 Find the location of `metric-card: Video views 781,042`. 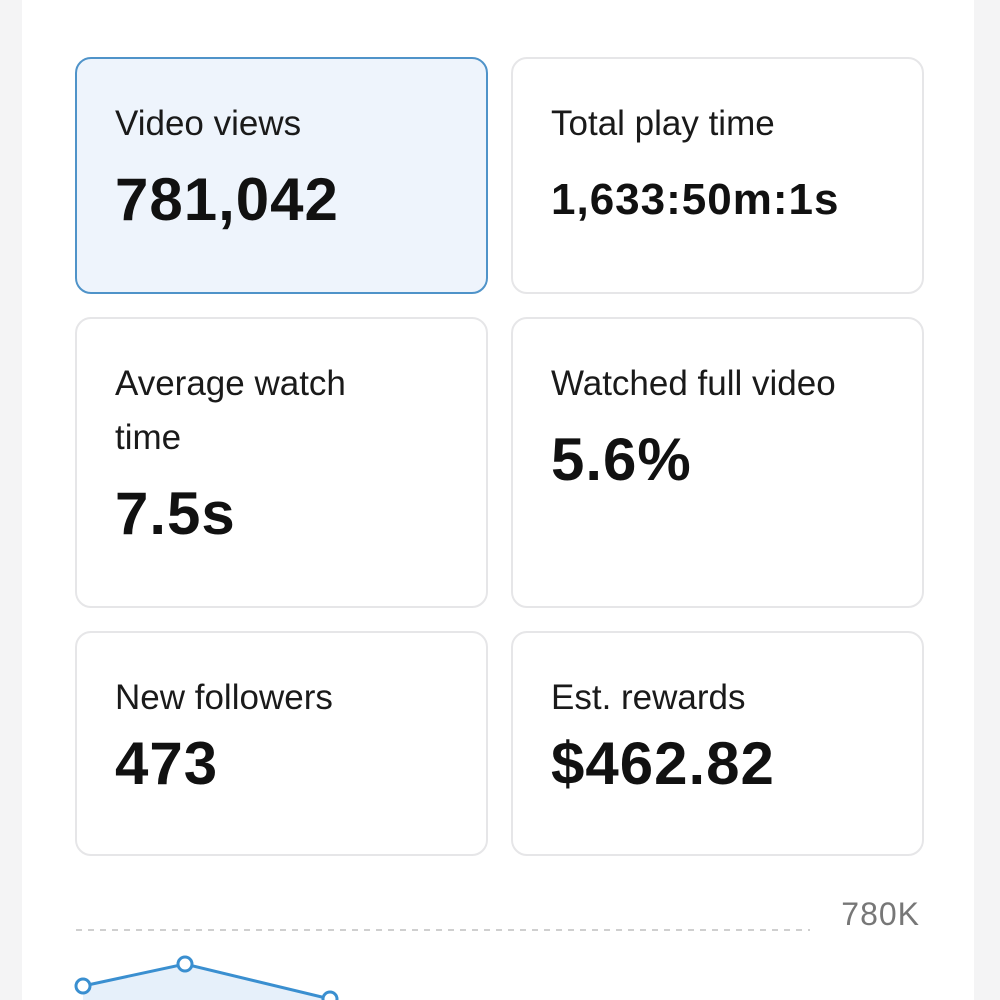

metric-card: Video views 781,042 is located at coordinates (281, 175).